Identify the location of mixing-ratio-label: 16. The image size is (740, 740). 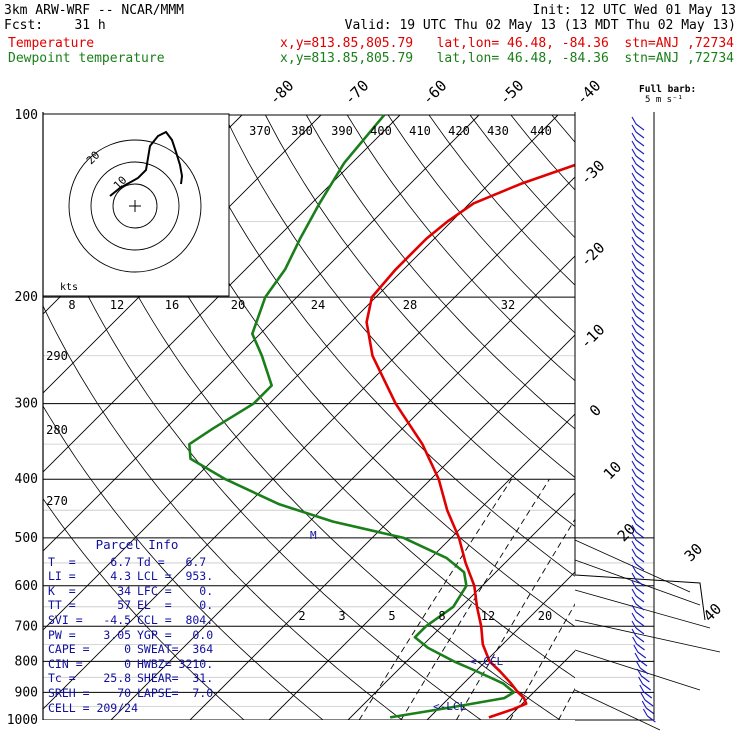
(172, 305).